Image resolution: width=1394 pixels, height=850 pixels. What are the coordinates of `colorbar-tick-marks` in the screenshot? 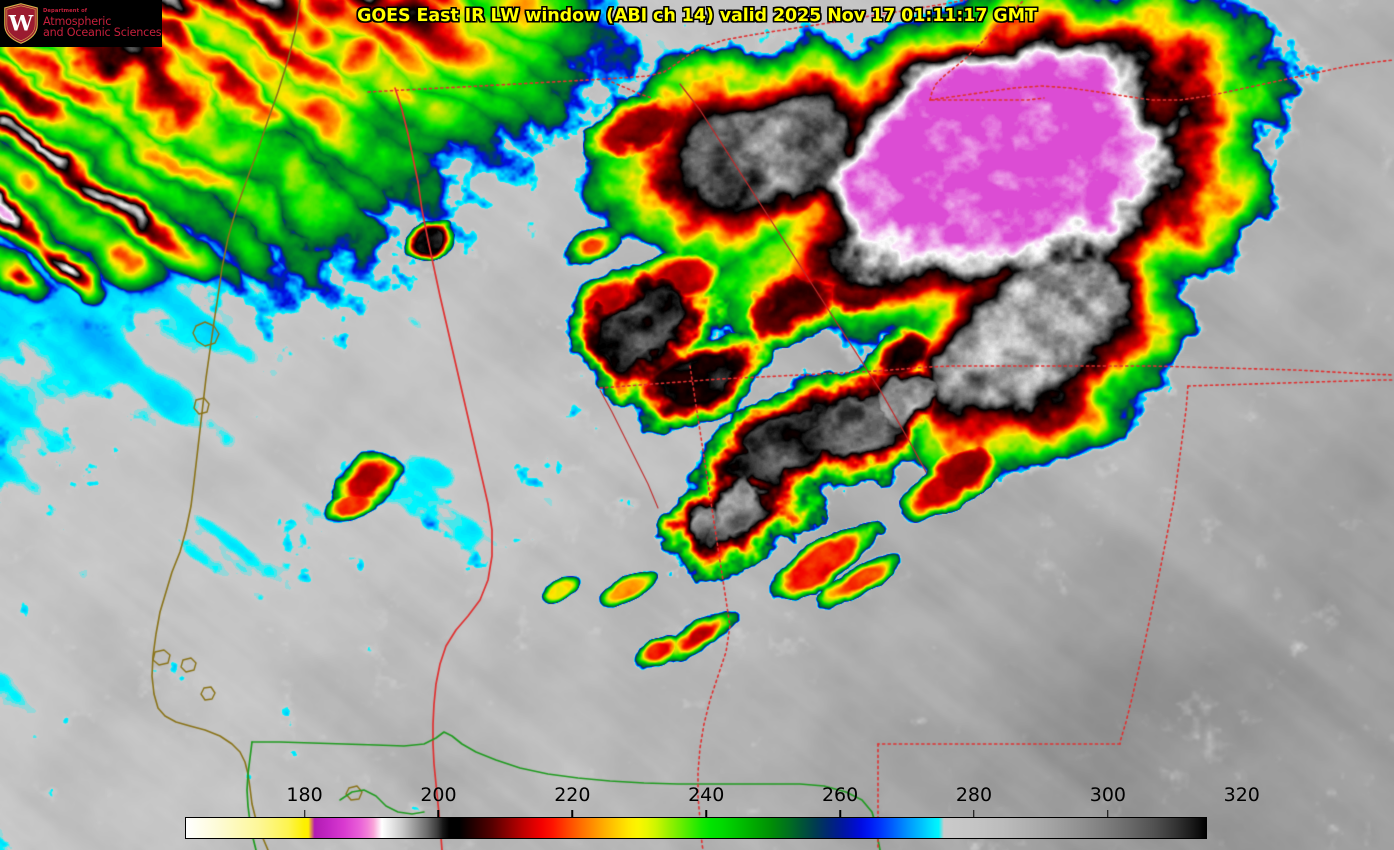 It's located at (696, 813).